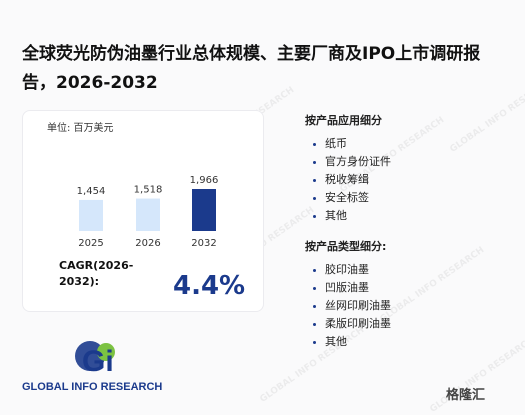 The height and width of the screenshot is (415, 525). I want to click on segment-list: 胶印油墨 凹版油墨 丝网印刷油墨 柔版印刷油墨 其他, so click(348, 306).